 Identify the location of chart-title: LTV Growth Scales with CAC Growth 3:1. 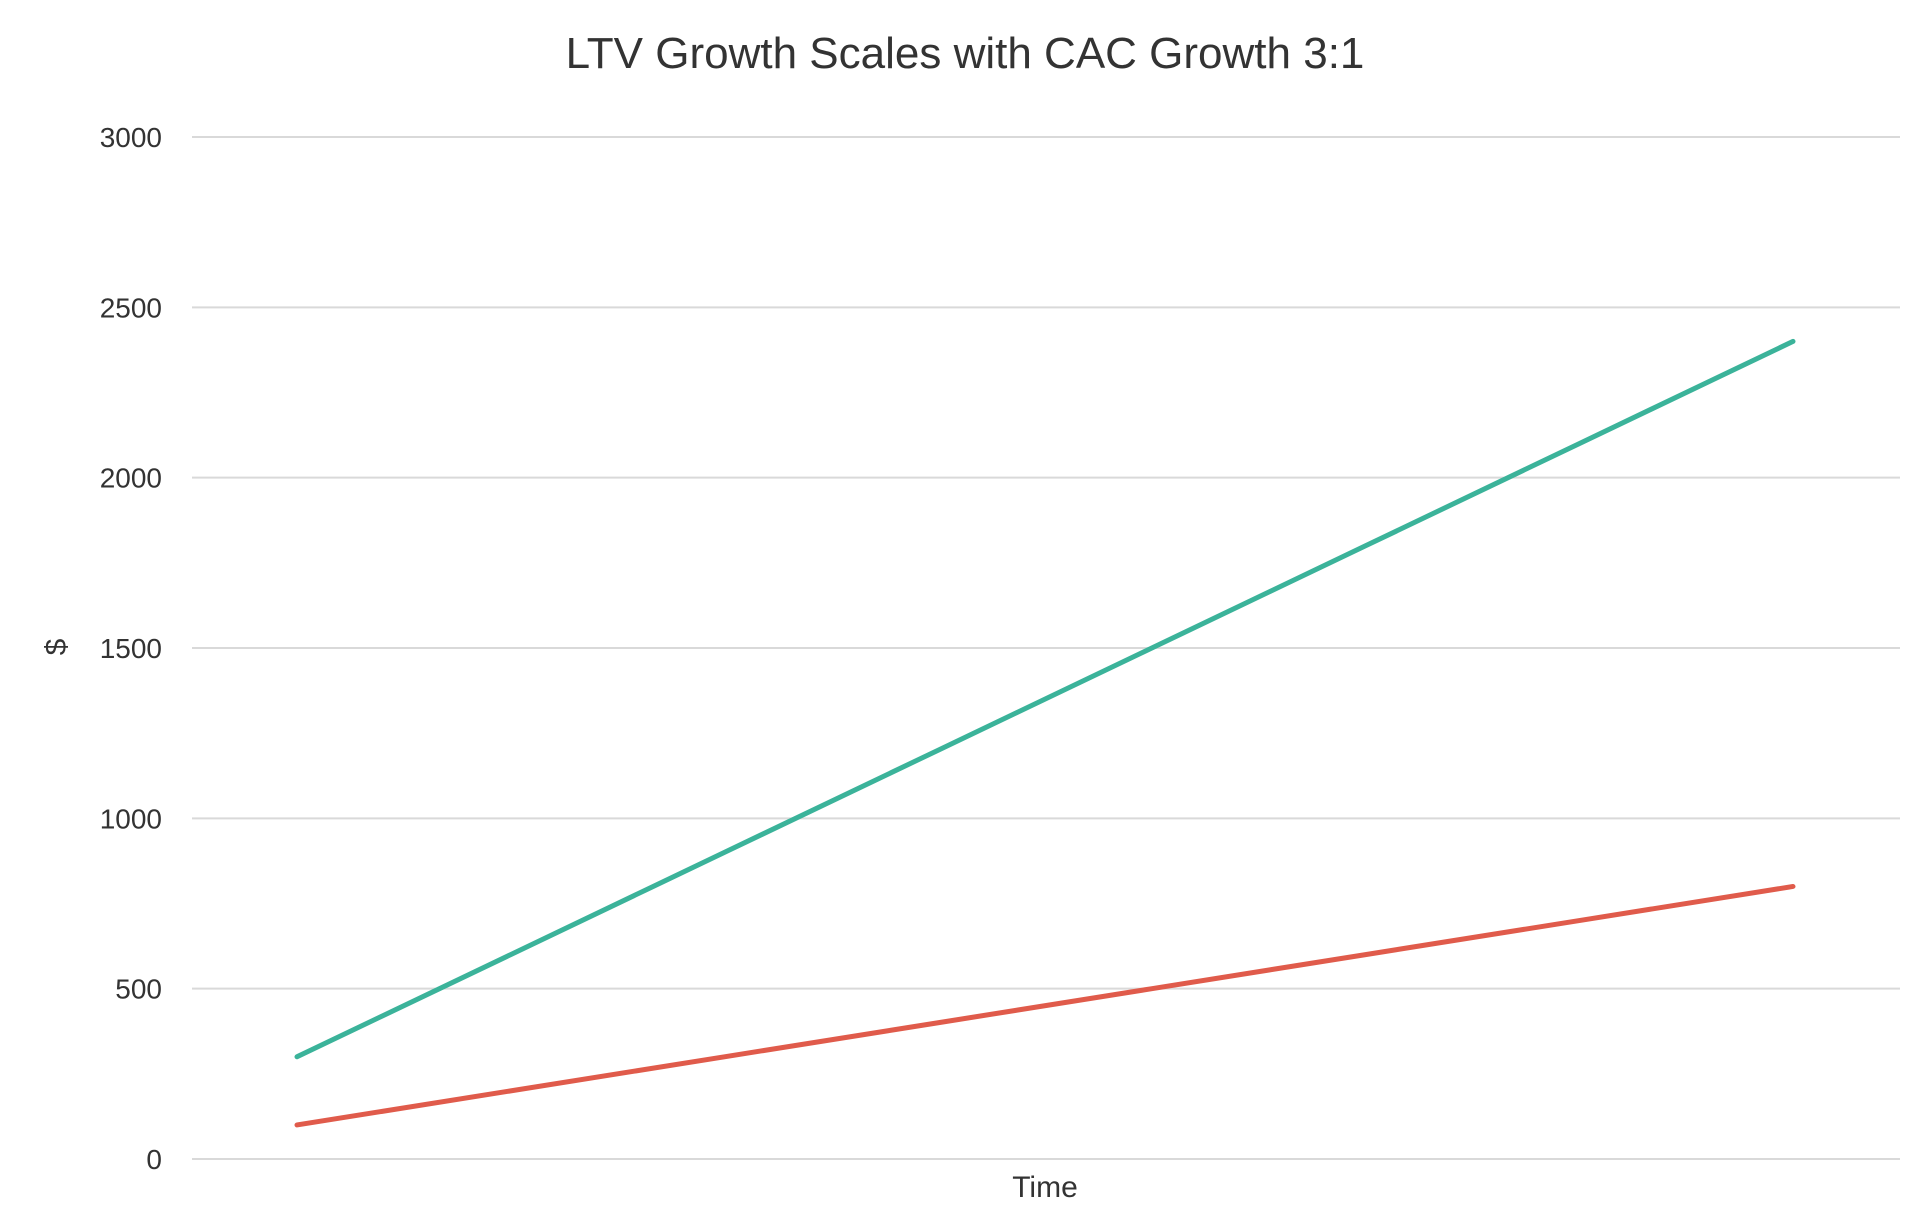
(965, 53).